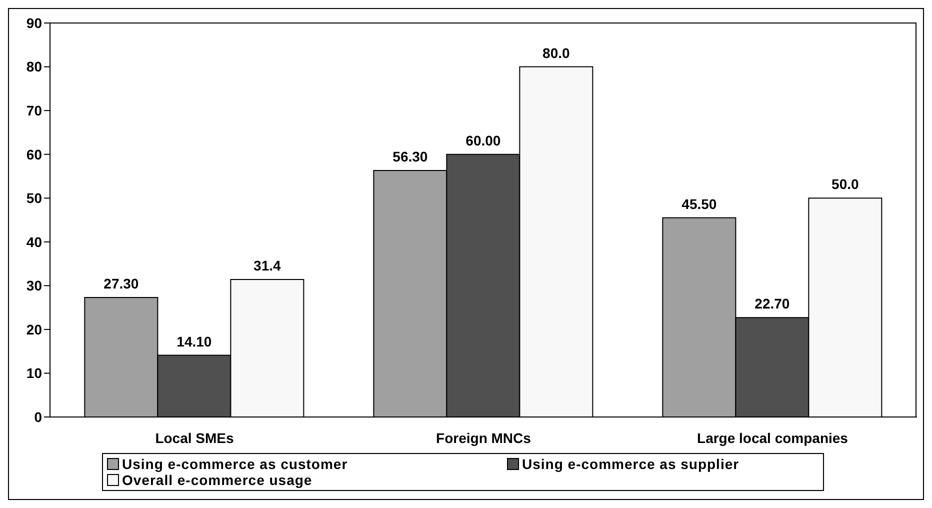  What do you see at coordinates (631, 464) in the screenshot?
I see `legend-label: Using e-commerce as supplier` at bounding box center [631, 464].